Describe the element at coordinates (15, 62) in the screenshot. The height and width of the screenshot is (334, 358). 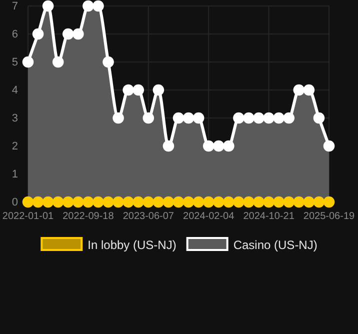
I see `y-tick-label: 5` at that location.